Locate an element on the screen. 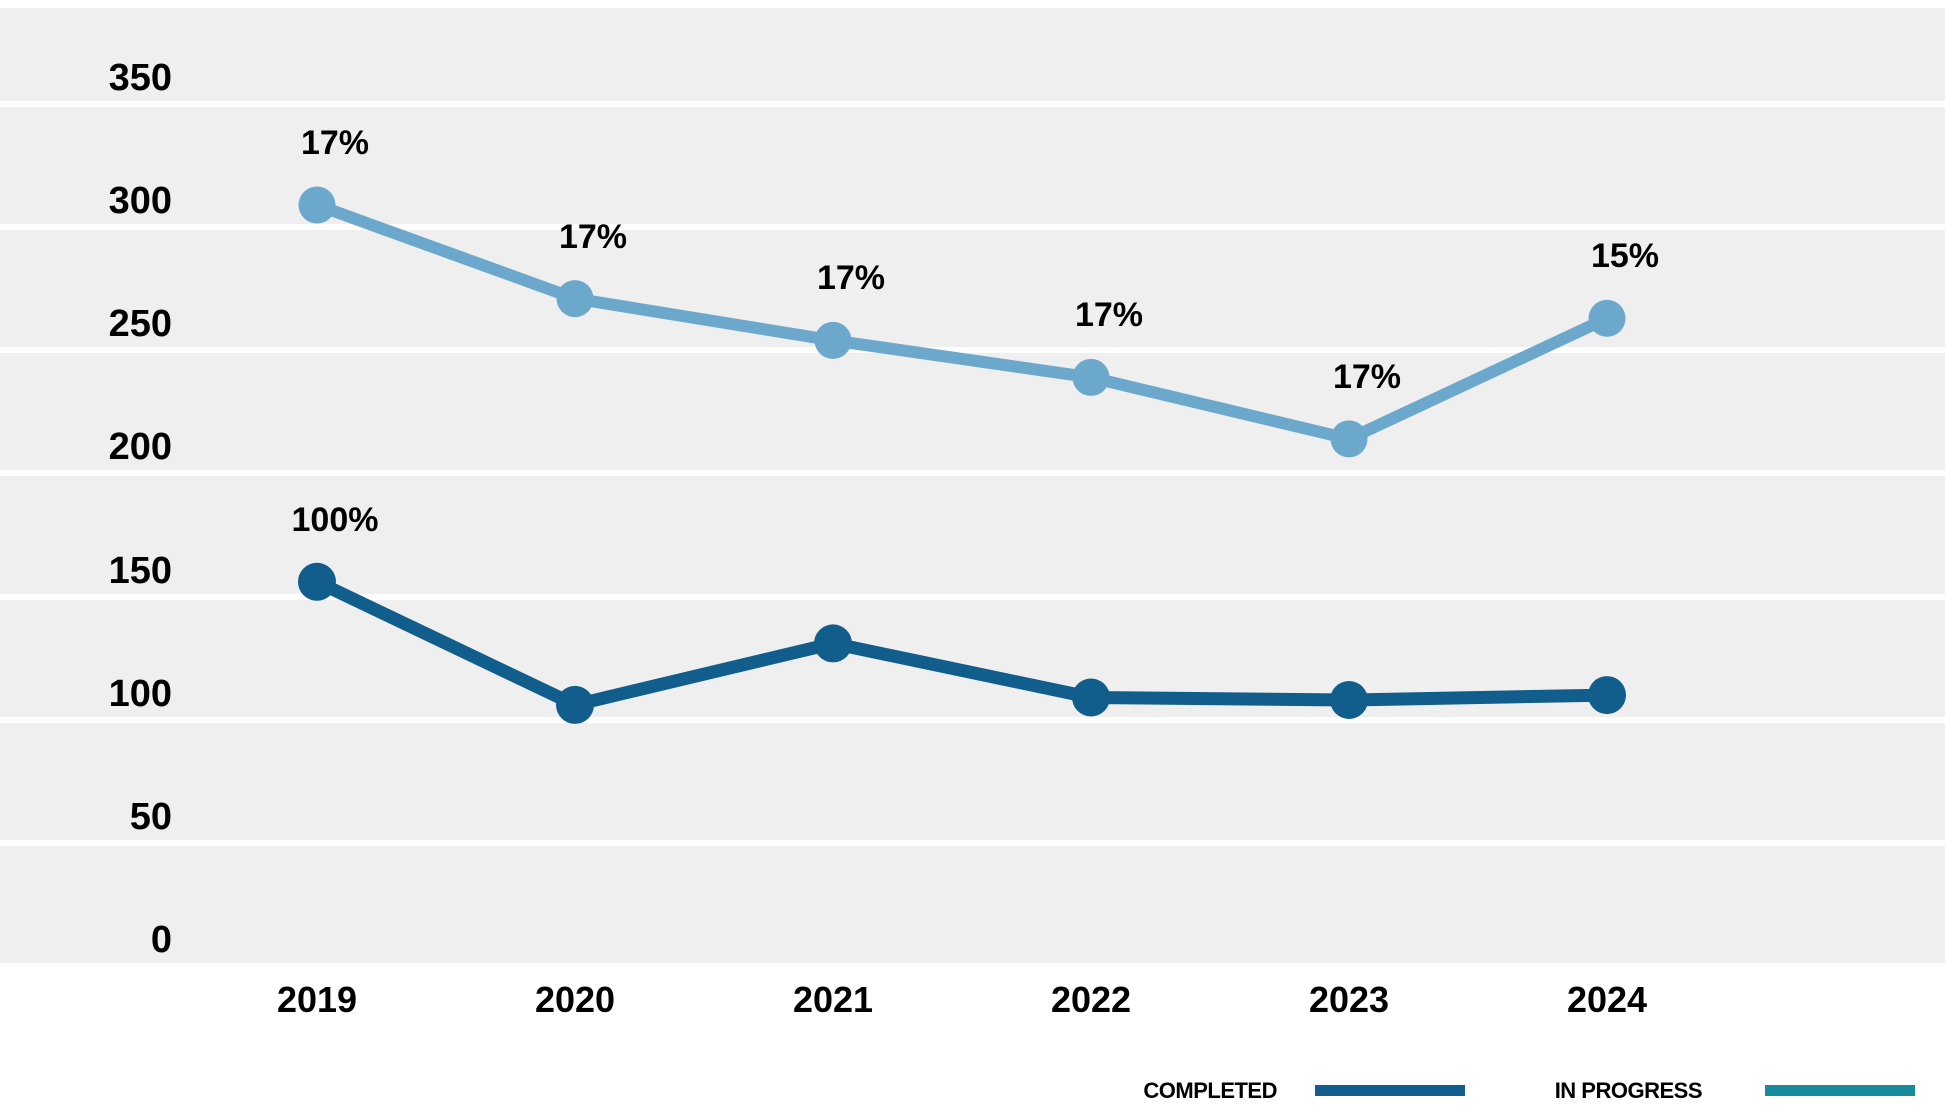 Image resolution: width=1945 pixels, height=1119 pixels. in-progress-point-2023 is located at coordinates (1349, 439).